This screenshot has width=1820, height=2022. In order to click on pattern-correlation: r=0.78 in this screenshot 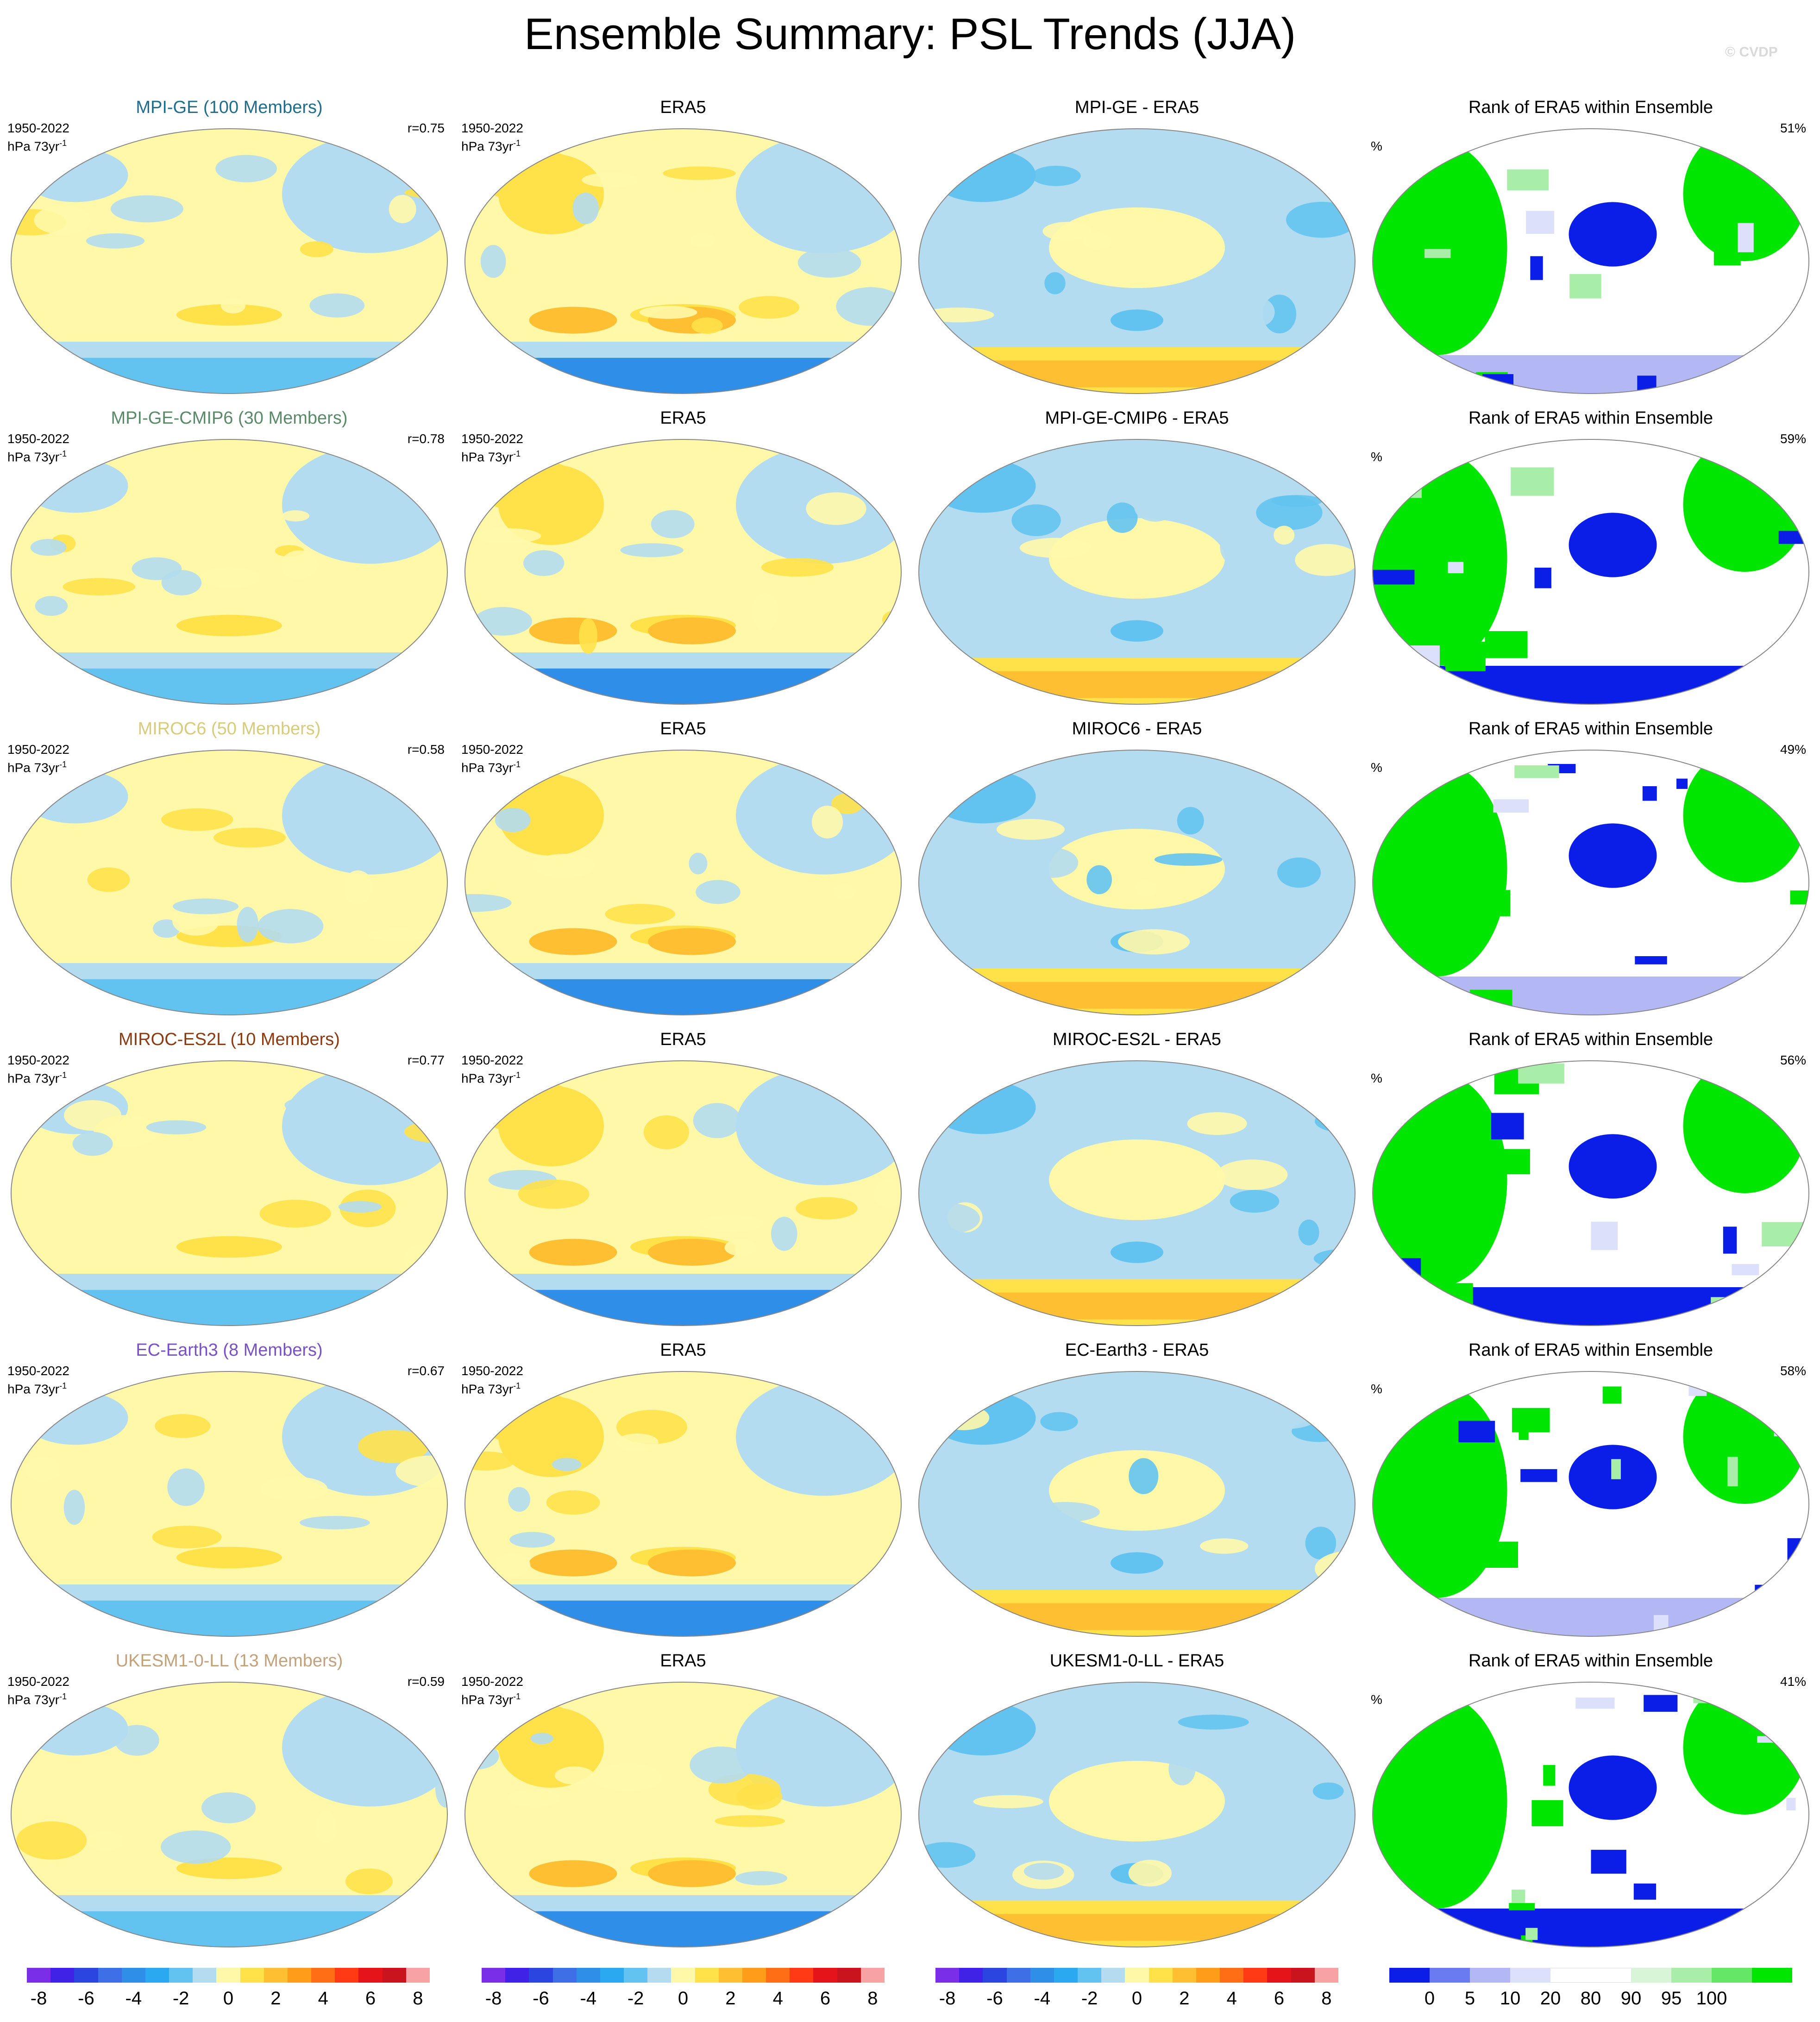, I will do `click(426, 439)`.